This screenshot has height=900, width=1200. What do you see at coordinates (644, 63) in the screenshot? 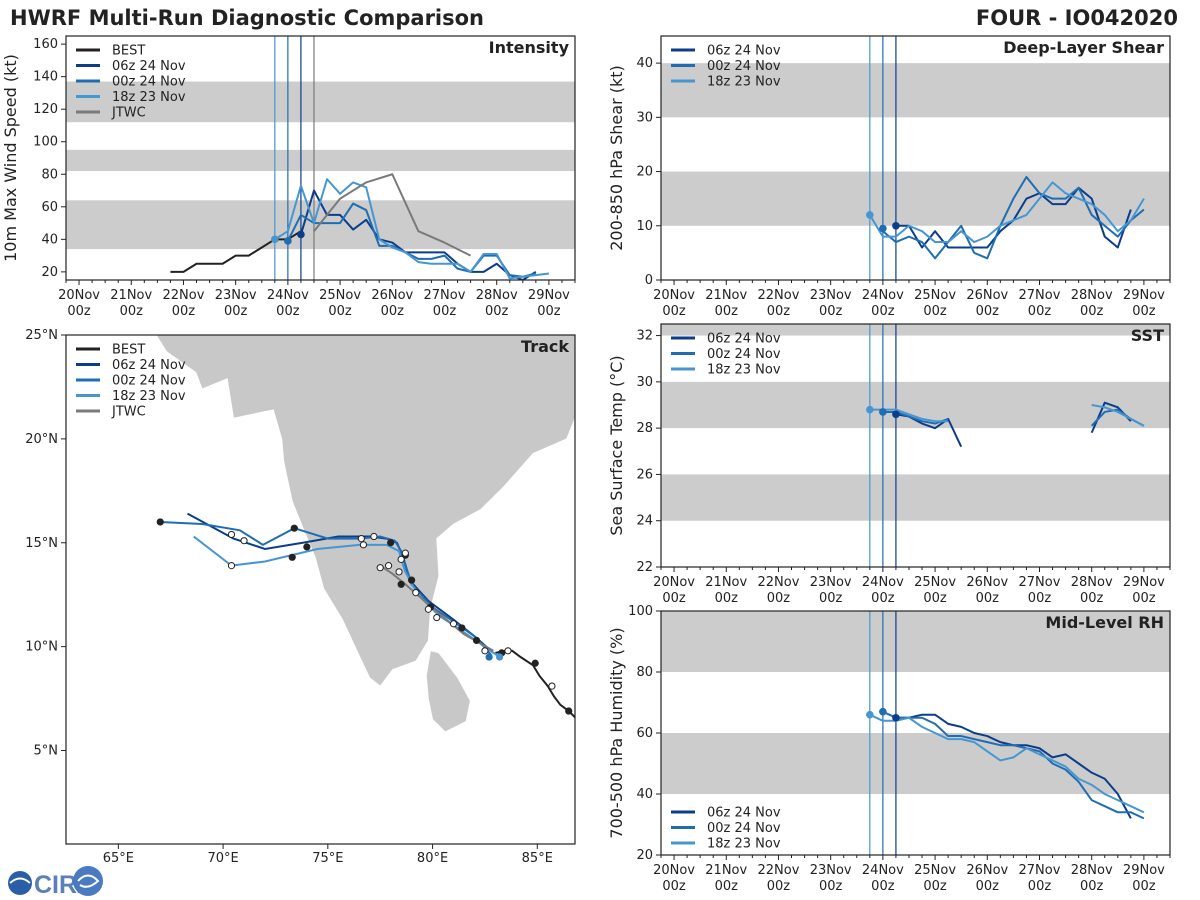
I see `y-tick-label-4: 40` at bounding box center [644, 63].